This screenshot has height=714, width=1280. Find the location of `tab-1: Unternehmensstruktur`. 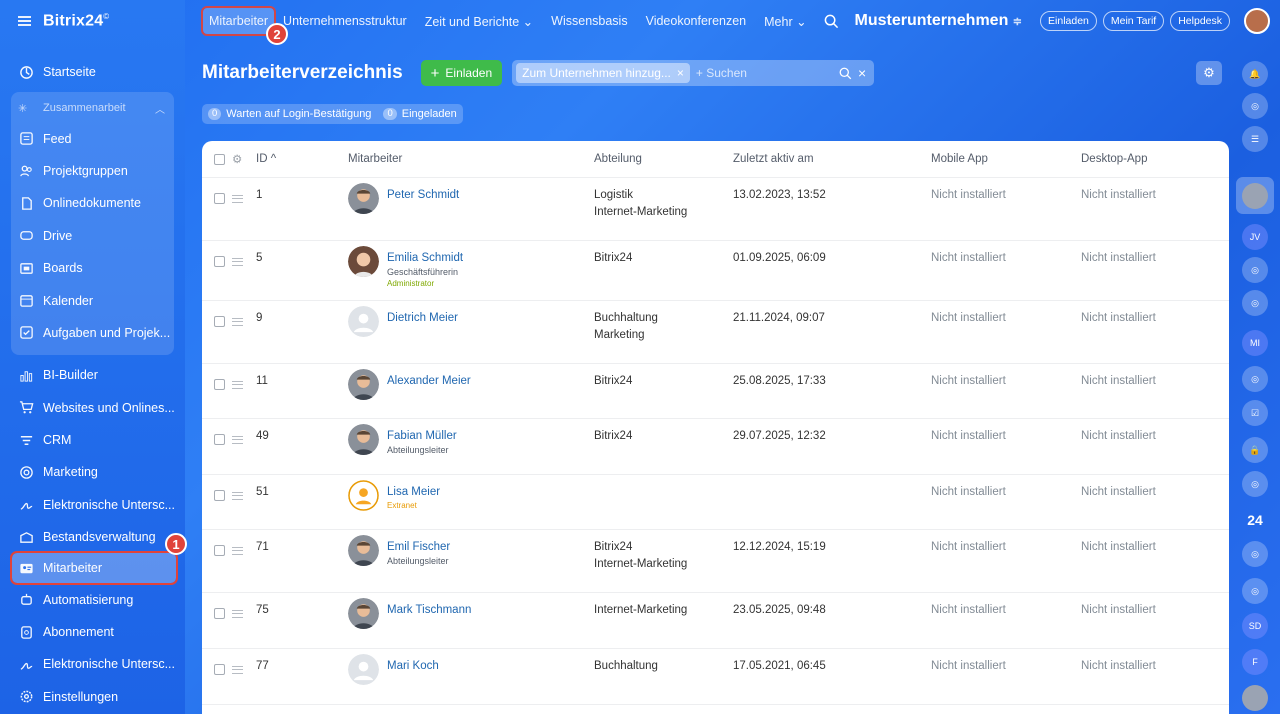

tab-1: Unternehmensstruktur is located at coordinates (345, 21).